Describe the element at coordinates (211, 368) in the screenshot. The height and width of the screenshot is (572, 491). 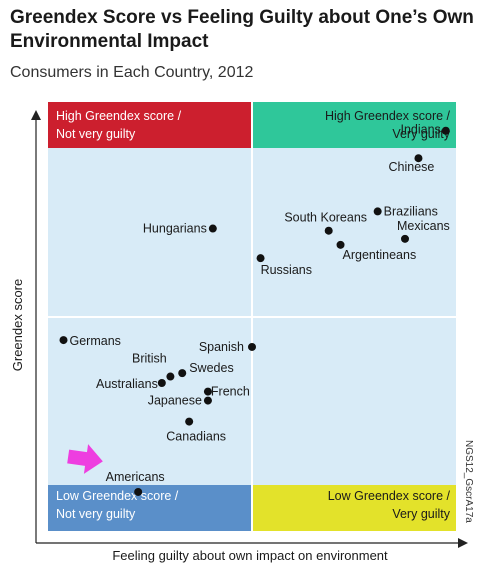
I see `data-label-swedes: Swedes` at that location.